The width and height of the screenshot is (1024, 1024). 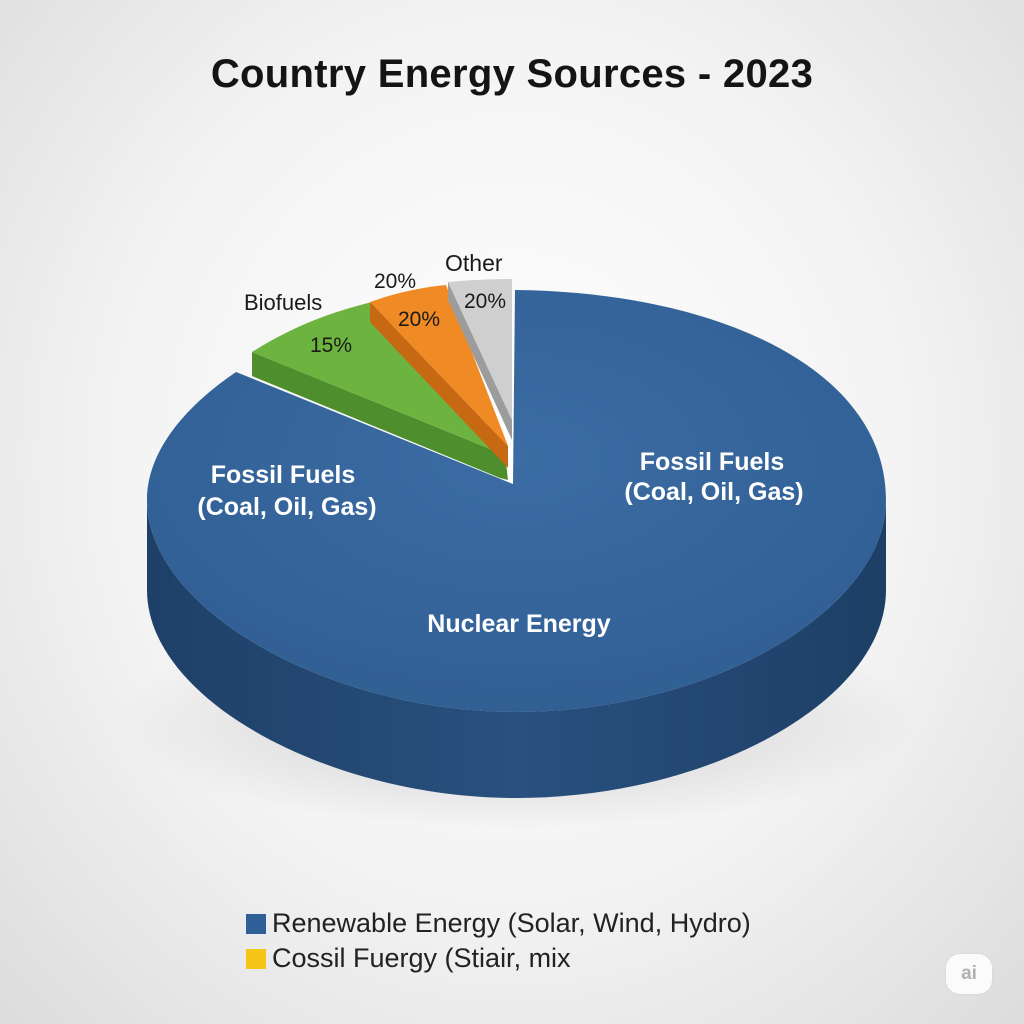 What do you see at coordinates (439, 365) in the screenshot?
I see `pie-slice-orange` at bounding box center [439, 365].